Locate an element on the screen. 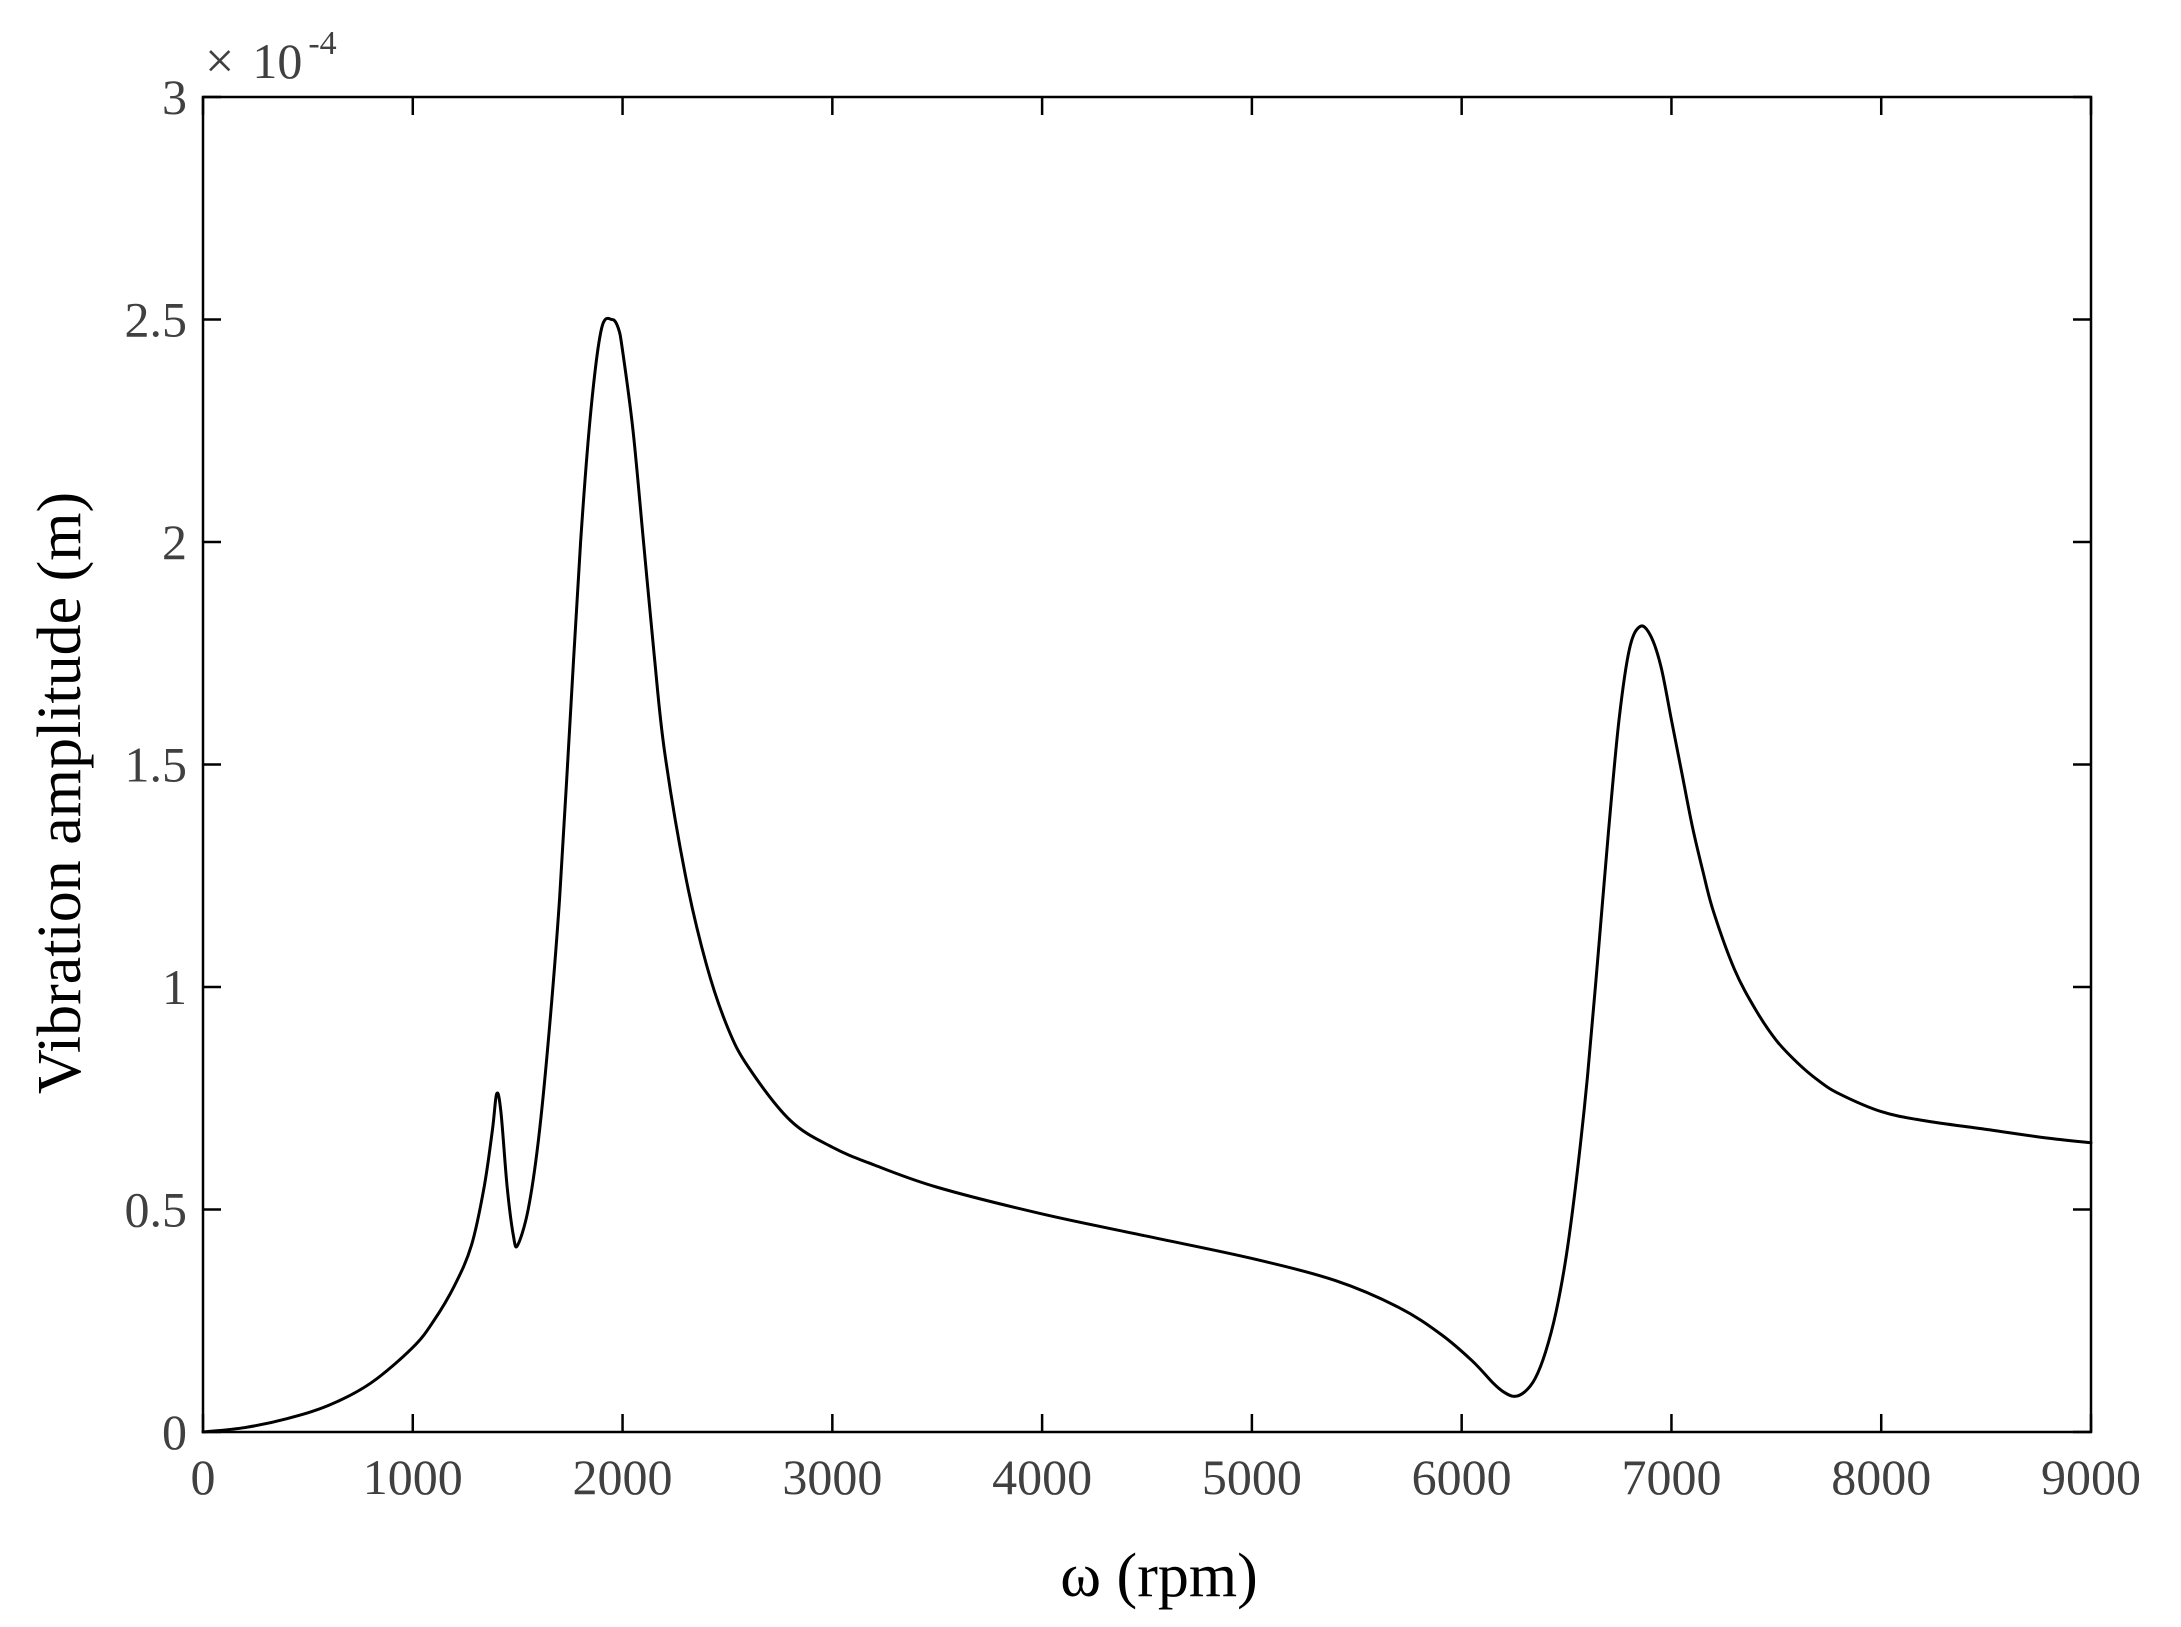 The width and height of the screenshot is (2181, 1627). x-tick-label: 8000 is located at coordinates (1881, 1477).